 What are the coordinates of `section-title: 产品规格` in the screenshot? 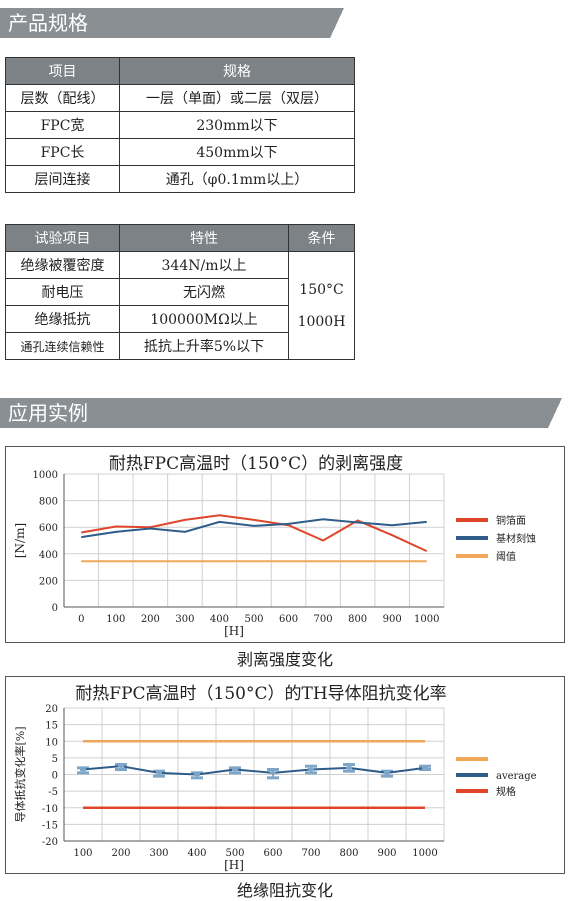 It's located at (48, 23).